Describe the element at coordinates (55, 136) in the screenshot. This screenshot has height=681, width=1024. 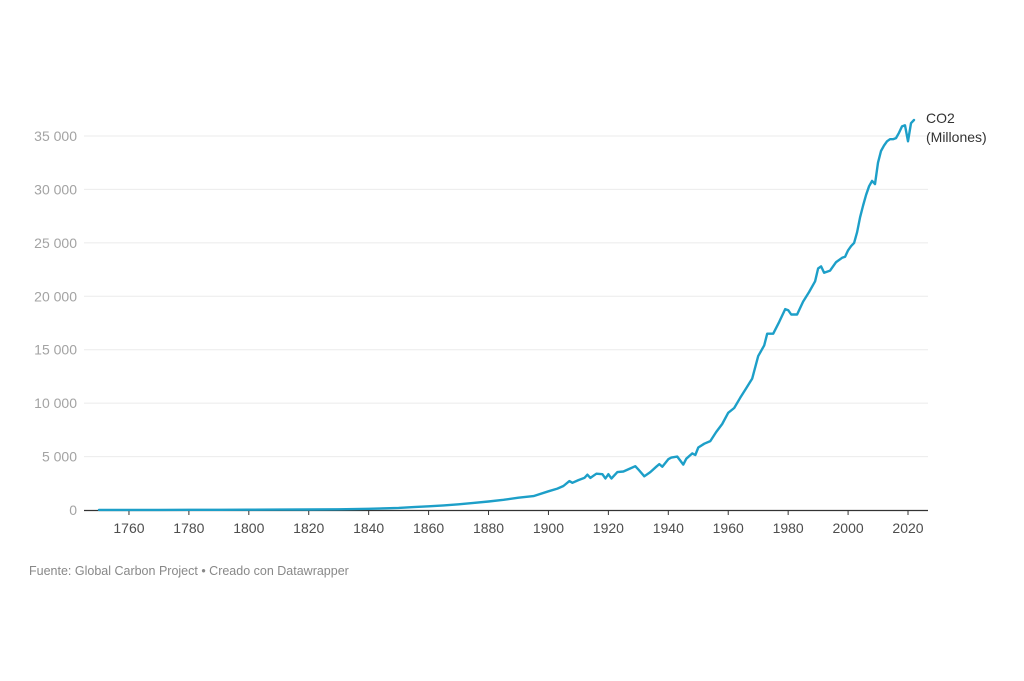
I see `y-tick-label: 35 000` at that location.